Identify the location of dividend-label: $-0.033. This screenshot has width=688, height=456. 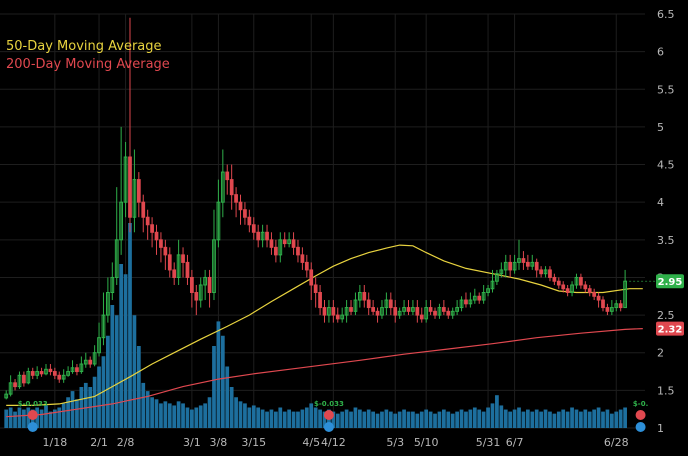
(33, 404).